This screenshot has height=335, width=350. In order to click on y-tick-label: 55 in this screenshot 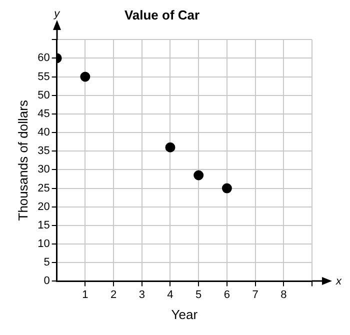, I will do `click(44, 76)`.